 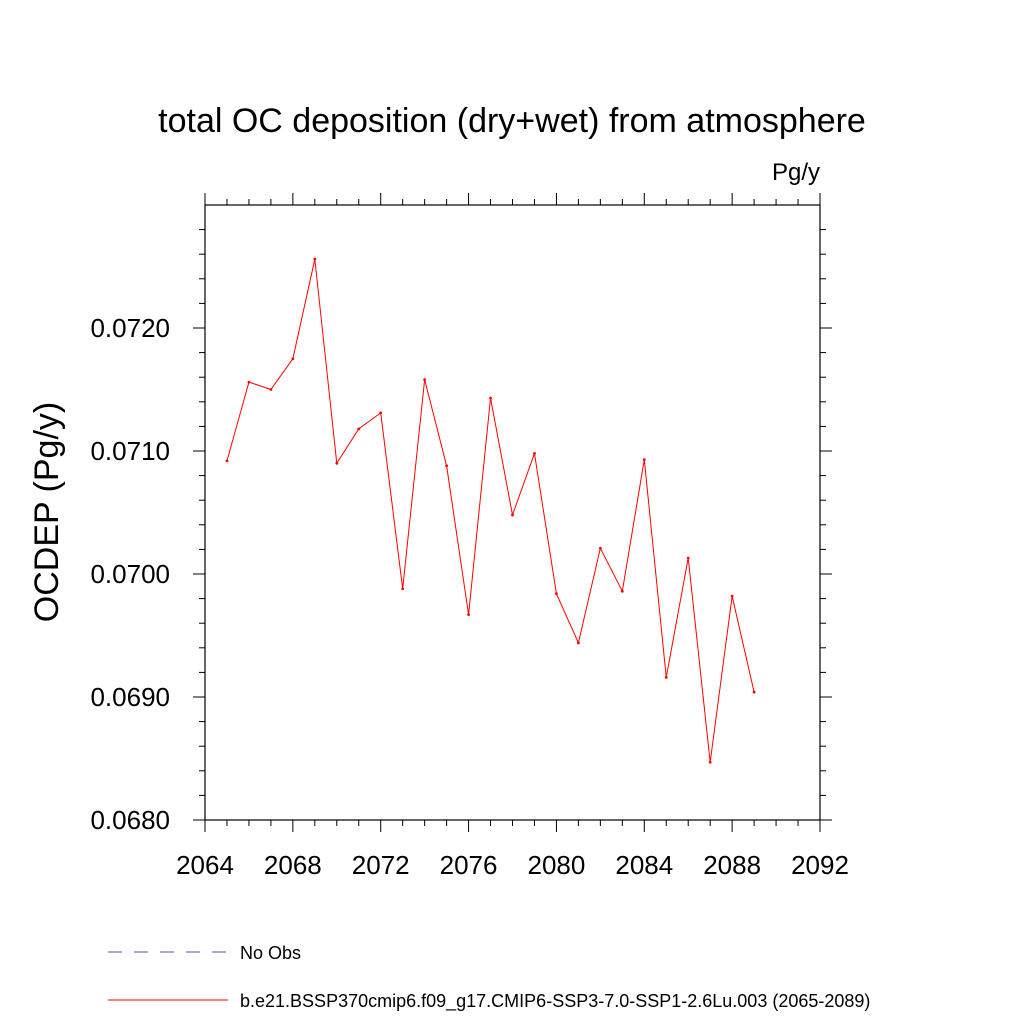 I want to click on x-tick-label: 2076, so click(x=469, y=865).